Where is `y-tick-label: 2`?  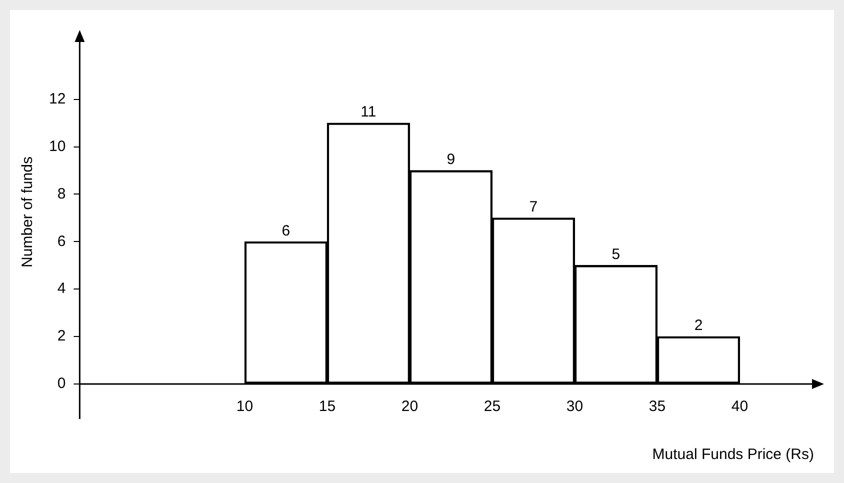
y-tick-label: 2 is located at coordinates (61, 336).